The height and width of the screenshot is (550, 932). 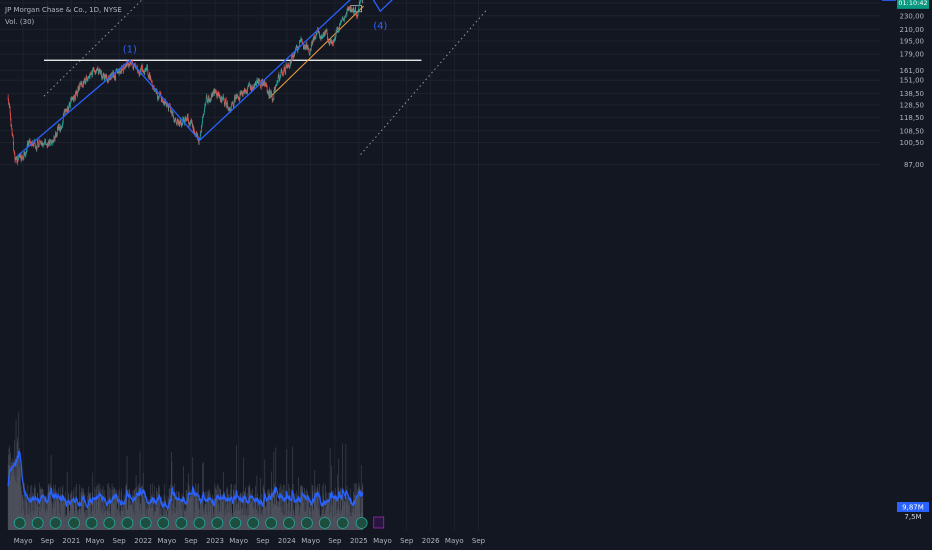 I want to click on symbol-title: JP Morgan Chase & Co., 1D, NYSE, so click(x=63, y=10).